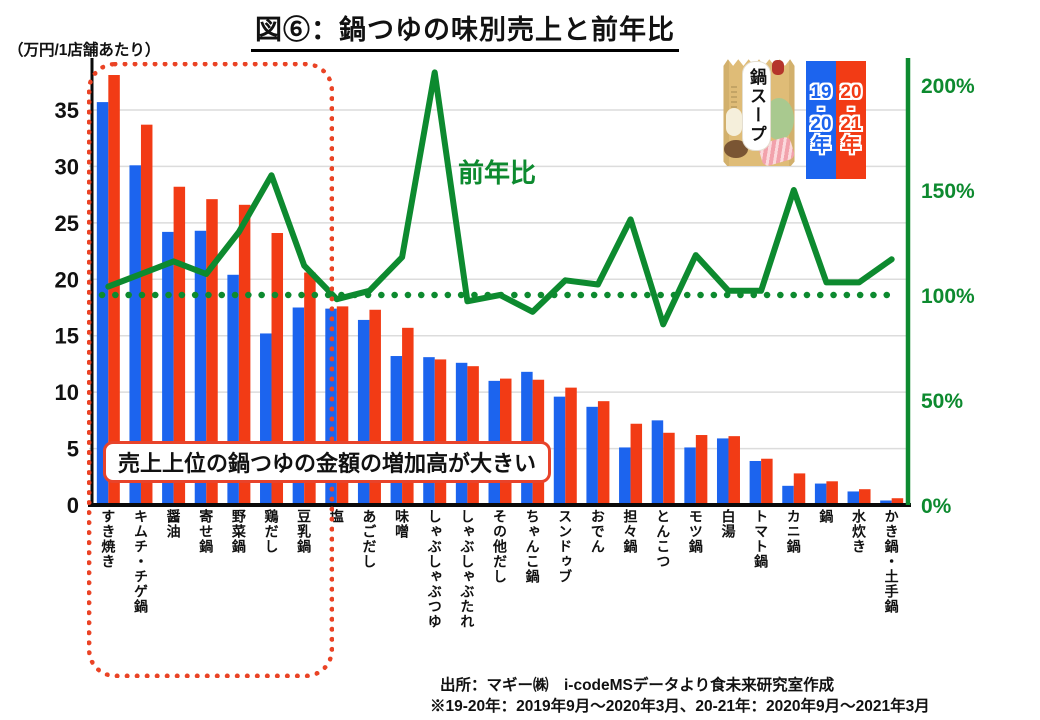 This screenshot has height=720, width=1040. Describe the element at coordinates (336, 516) in the screenshot. I see `x-label-7: 塩` at that location.